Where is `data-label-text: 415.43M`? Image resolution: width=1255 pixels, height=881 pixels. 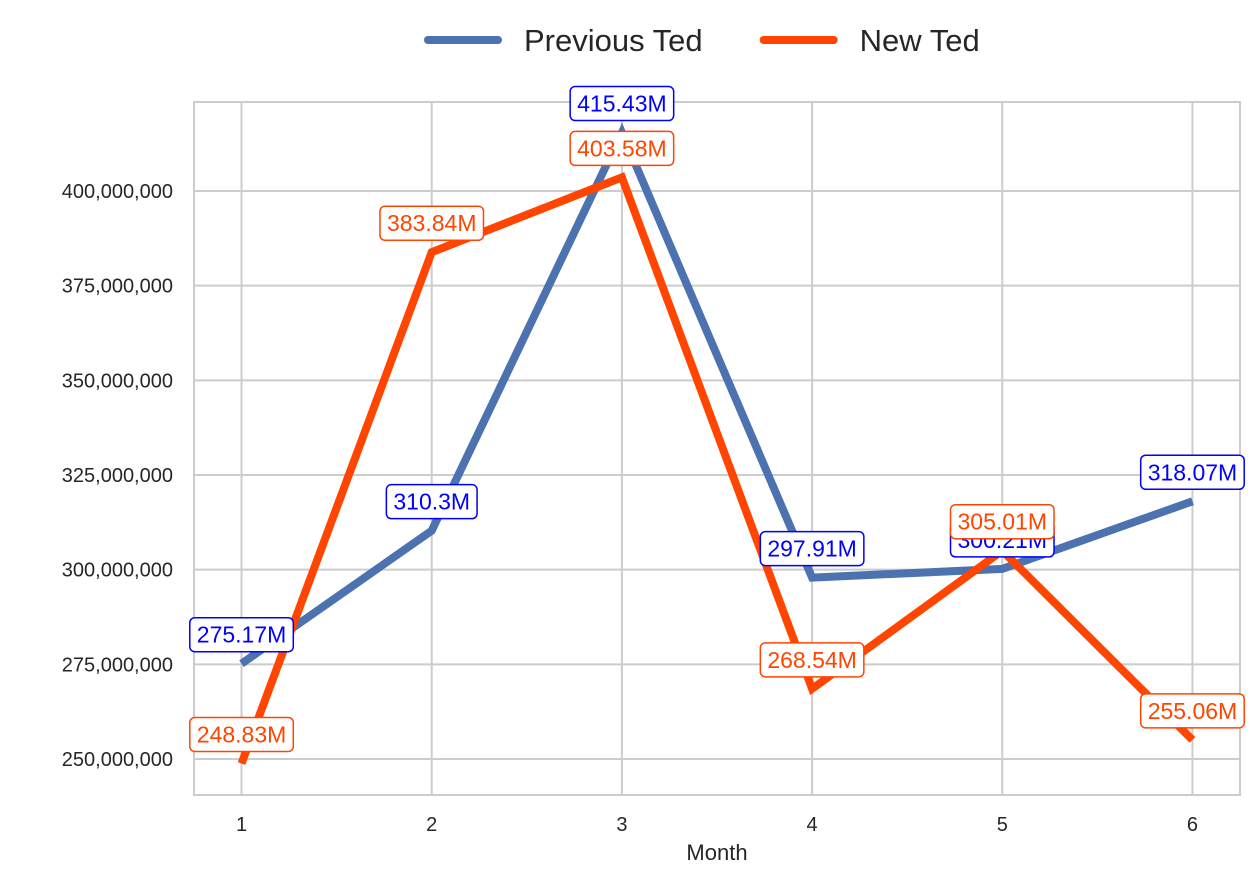
data-label-text: 415.43M is located at coordinates (622, 104).